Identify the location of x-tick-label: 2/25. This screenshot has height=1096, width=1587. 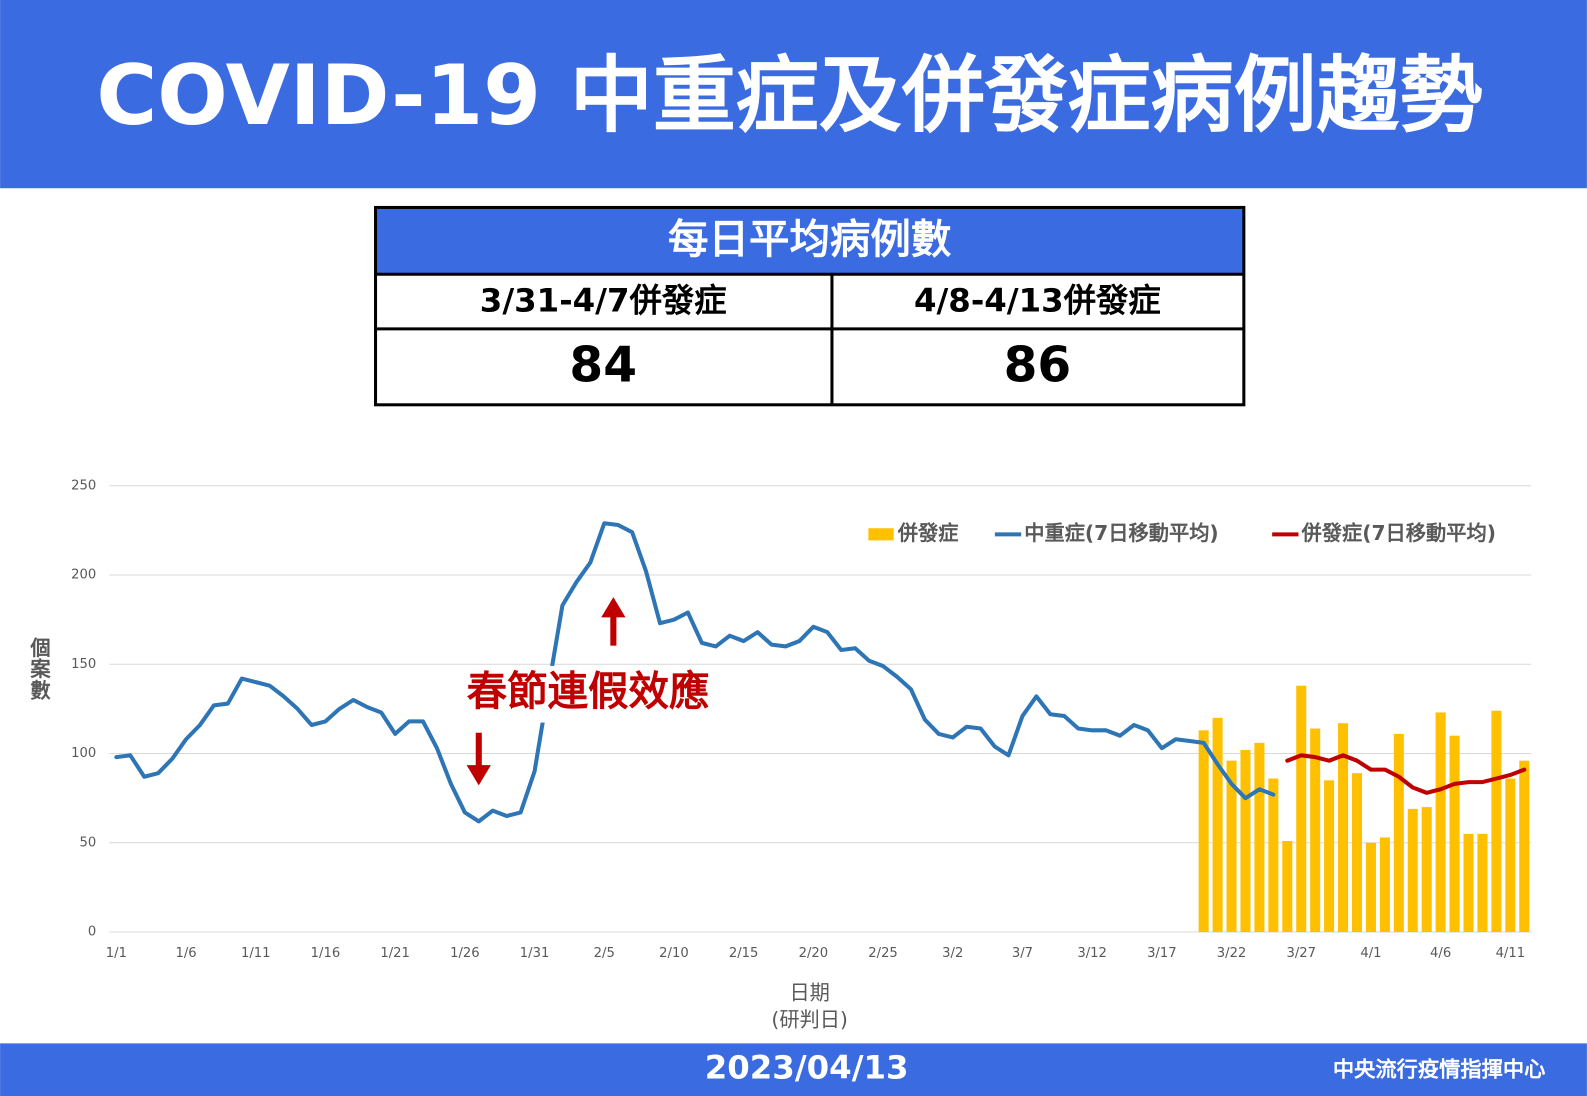
(883, 953).